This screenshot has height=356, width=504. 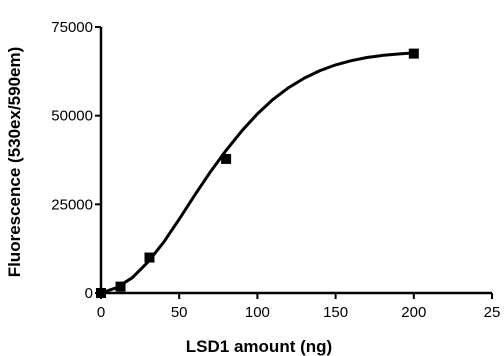 I want to click on y-tick-label: 25000, so click(x=72, y=204).